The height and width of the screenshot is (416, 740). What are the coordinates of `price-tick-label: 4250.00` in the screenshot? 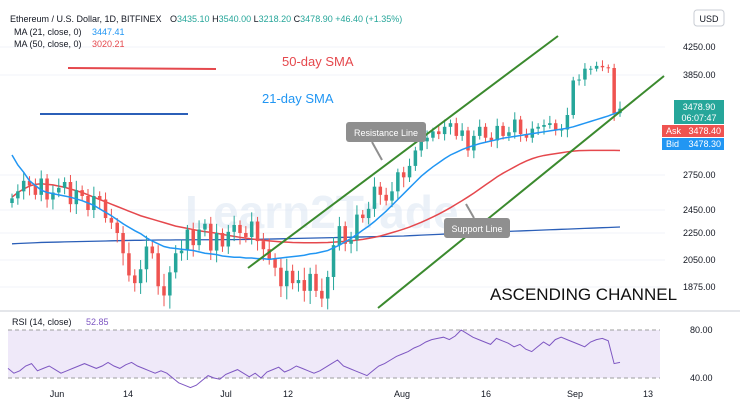 It's located at (699, 47).